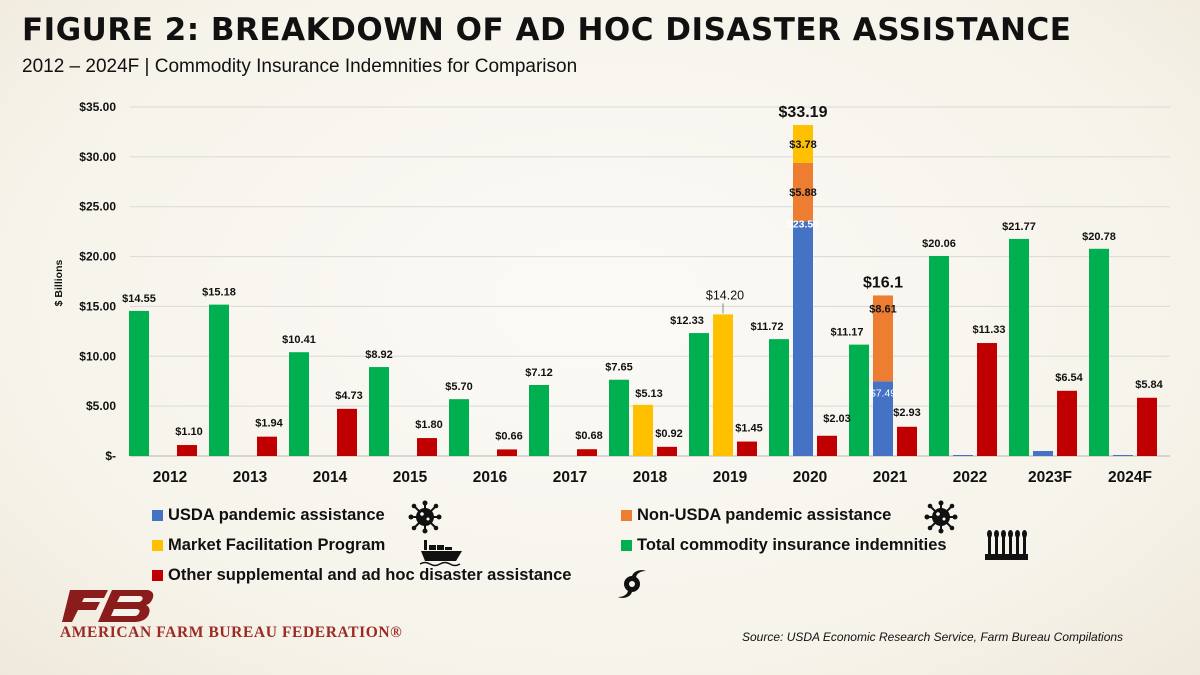  Describe the element at coordinates (1099, 237) in the screenshot. I see `data-label-insurance: $20.78` at that location.